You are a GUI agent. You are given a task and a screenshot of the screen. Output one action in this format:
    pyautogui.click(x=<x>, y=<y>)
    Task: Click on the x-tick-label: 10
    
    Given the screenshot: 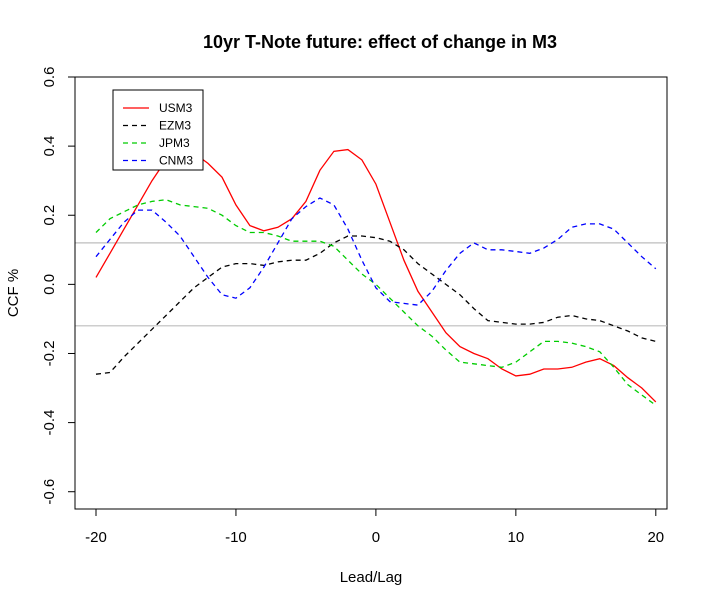 What is the action you would take?
    pyautogui.click(x=516, y=537)
    